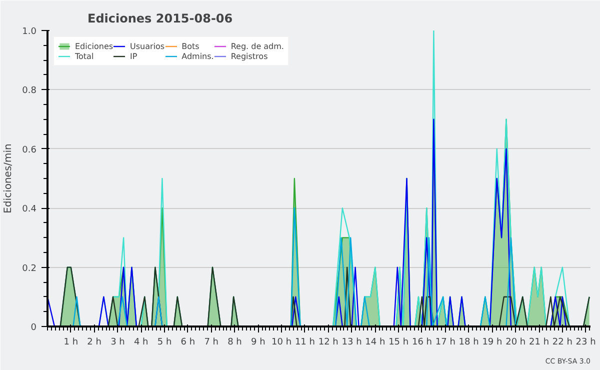  Describe the element at coordinates (375, 343) in the screenshot. I see `x-tick-label: 14 h` at that location.